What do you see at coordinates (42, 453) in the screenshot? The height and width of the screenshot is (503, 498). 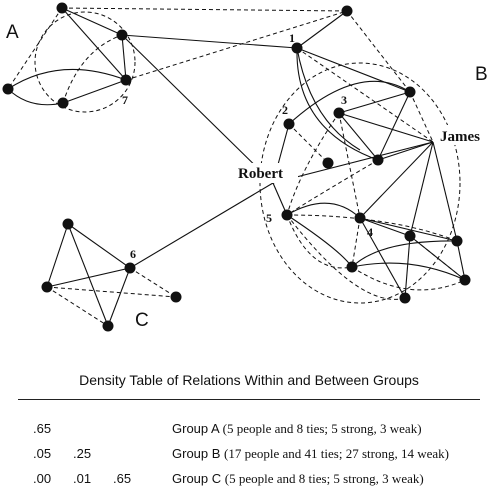 I see `density-value: .05` at bounding box center [42, 453].